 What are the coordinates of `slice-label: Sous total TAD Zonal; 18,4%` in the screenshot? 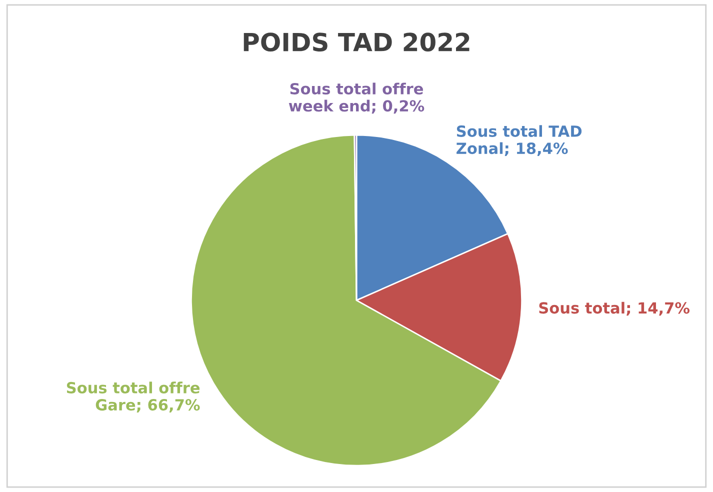 It's located at (519, 140).